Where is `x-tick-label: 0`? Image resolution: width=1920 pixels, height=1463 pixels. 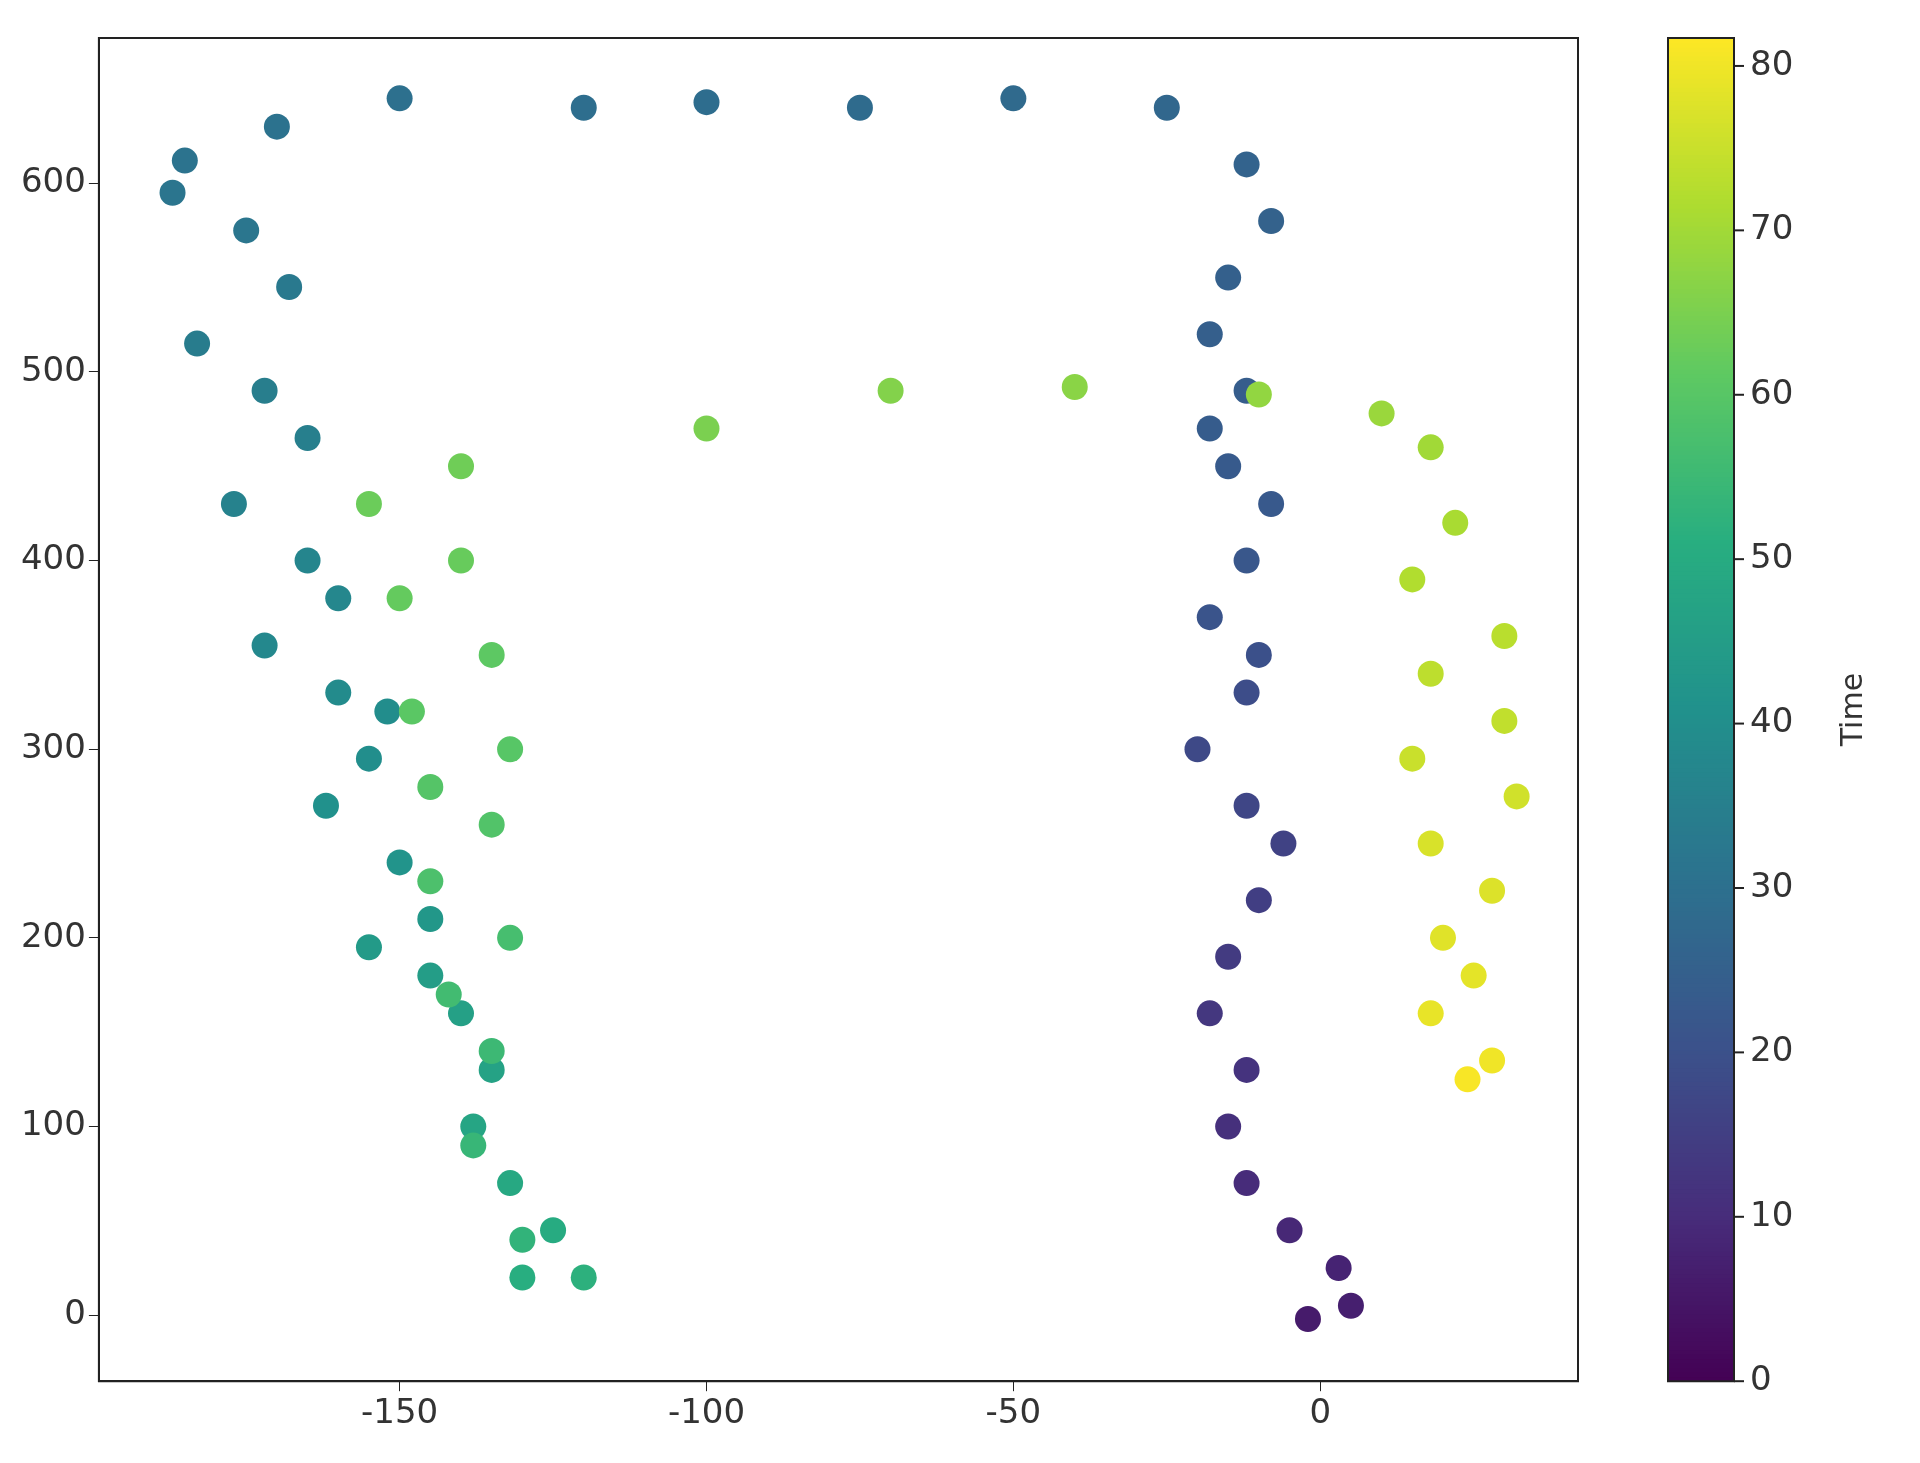 x-tick-label: 0 is located at coordinates (1320, 1411).